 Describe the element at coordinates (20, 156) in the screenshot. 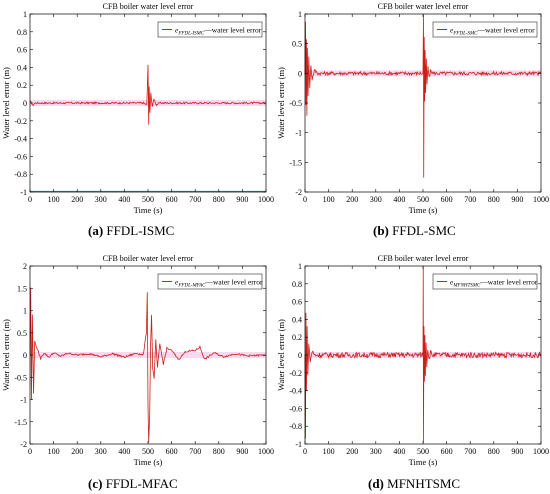

I see `y-tick-label: -0.6` at that location.